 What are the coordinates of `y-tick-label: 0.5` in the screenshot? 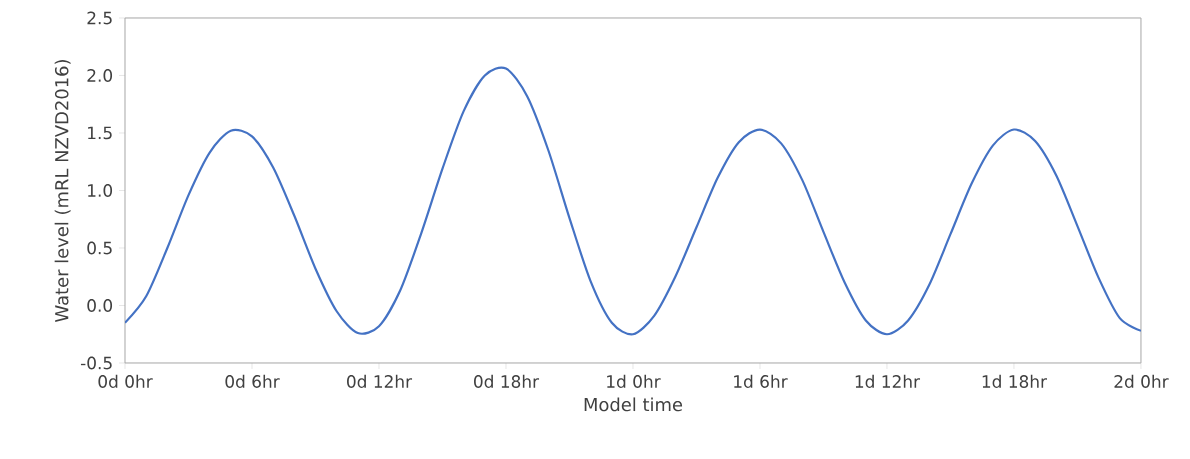 It's located at (99, 248).